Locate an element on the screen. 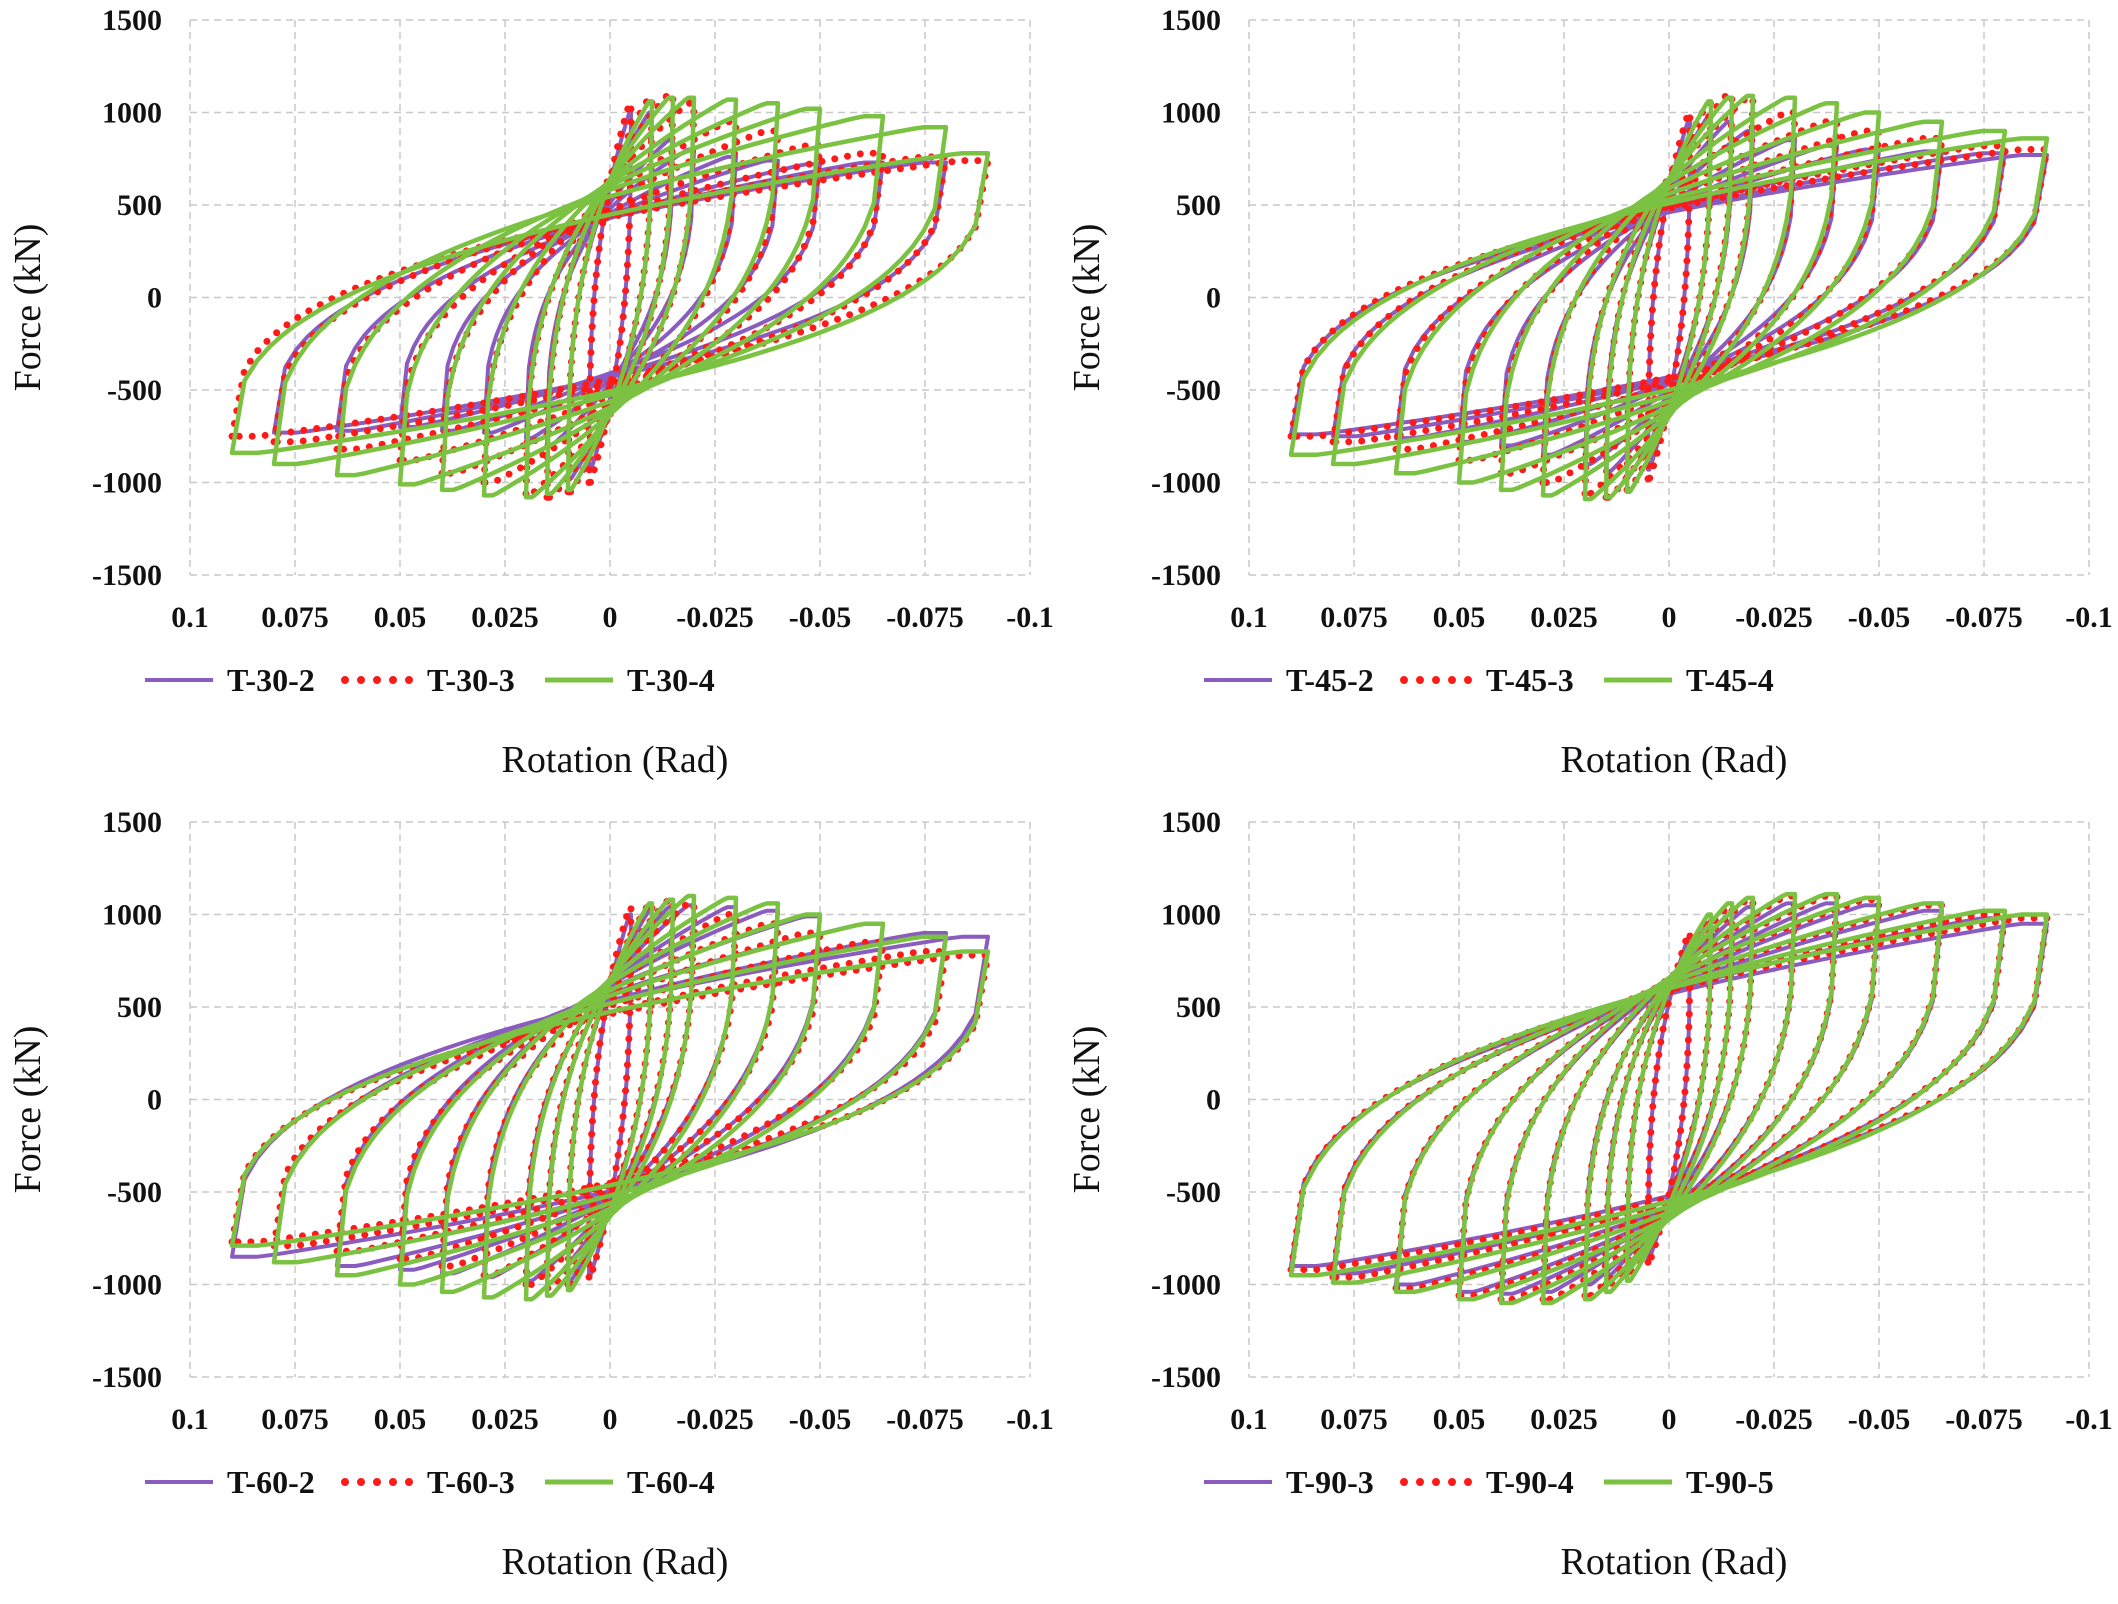  legend-label: T-90-3 is located at coordinates (1330, 1482).